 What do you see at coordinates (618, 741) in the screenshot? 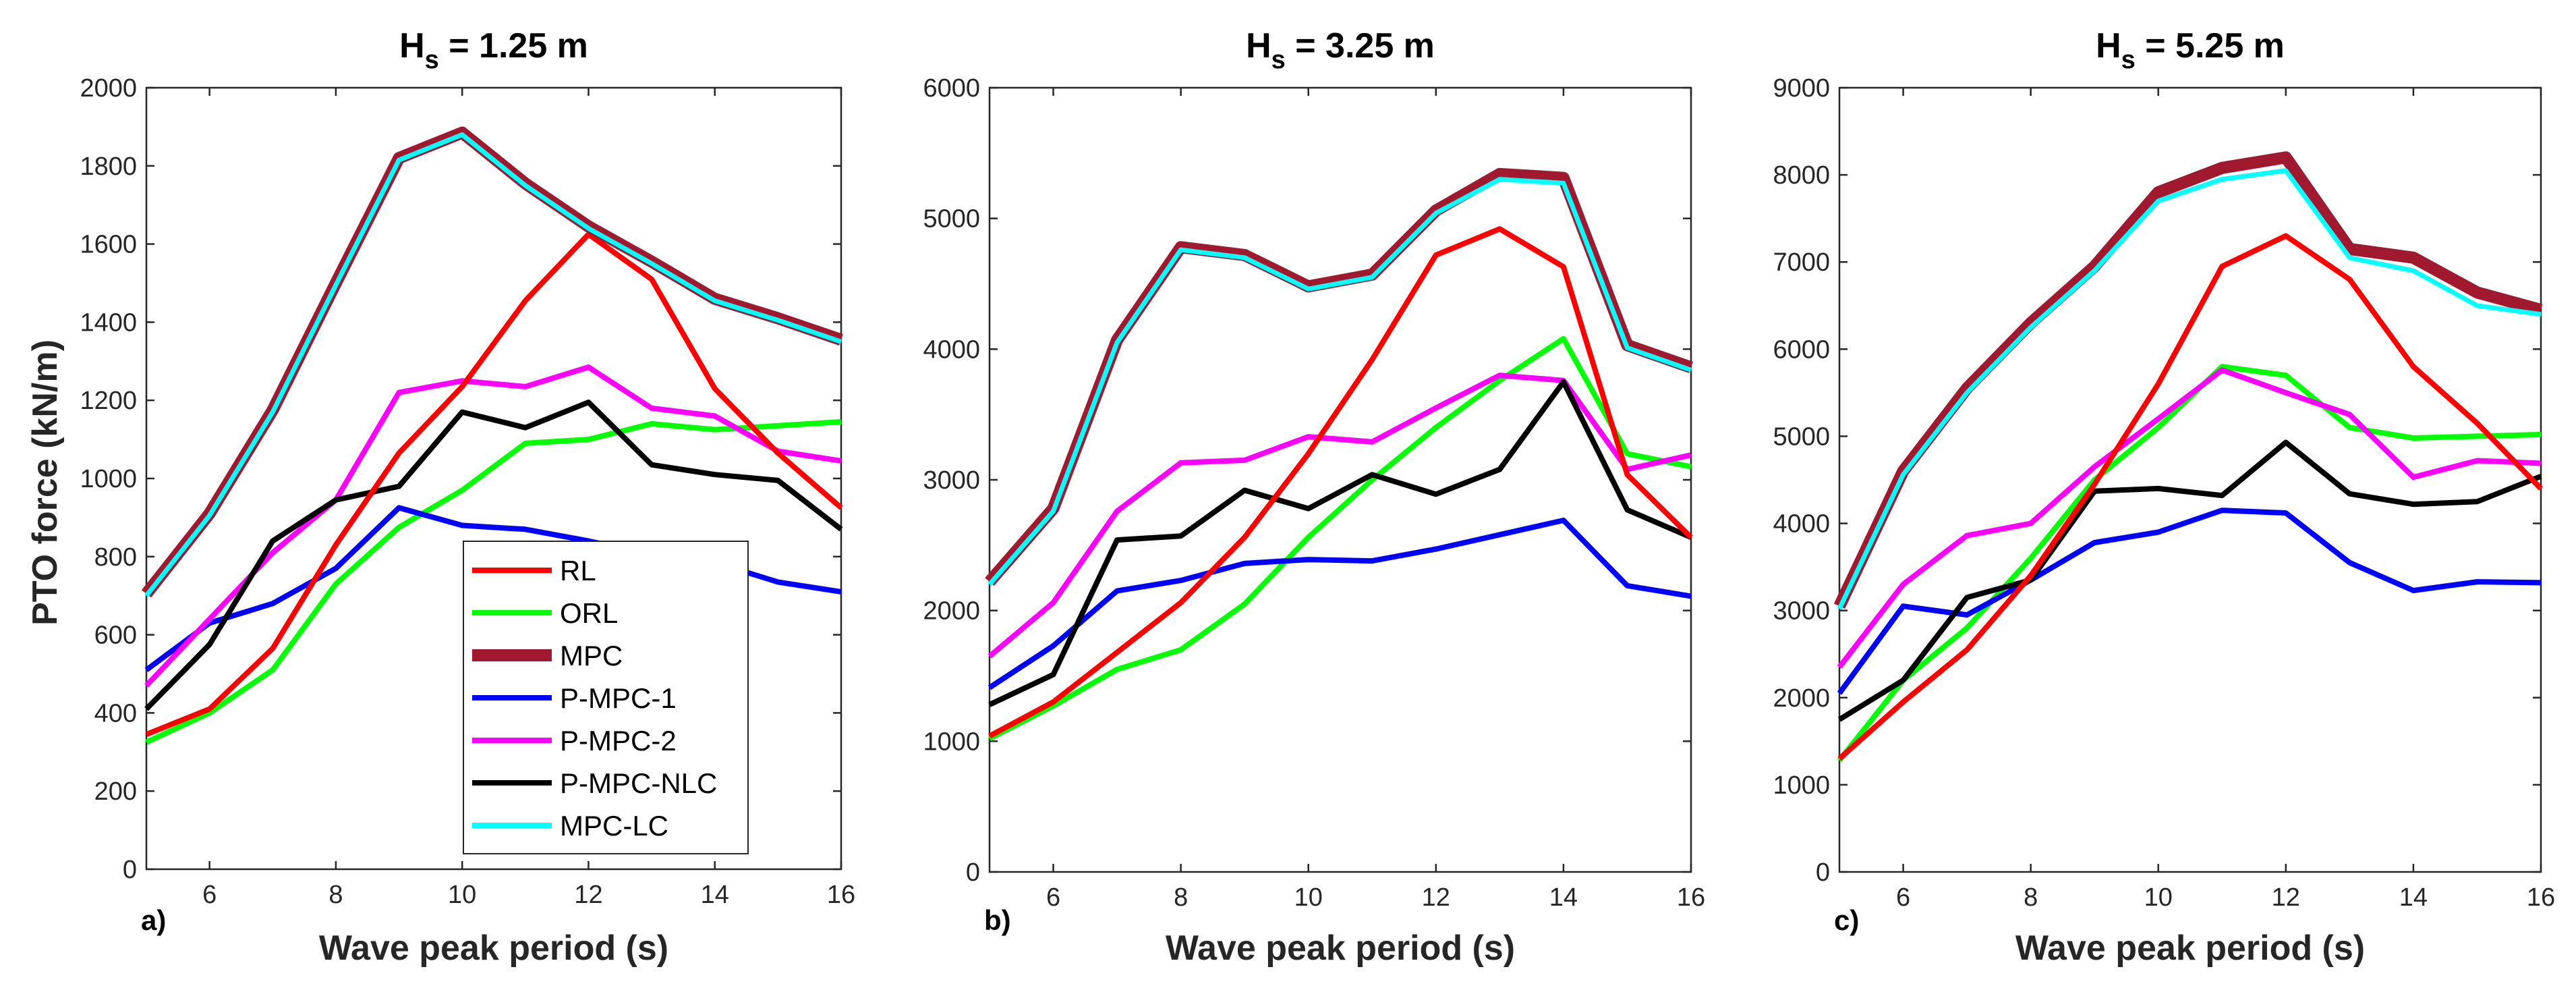
I see `legend-label: P-MPC-2` at bounding box center [618, 741].